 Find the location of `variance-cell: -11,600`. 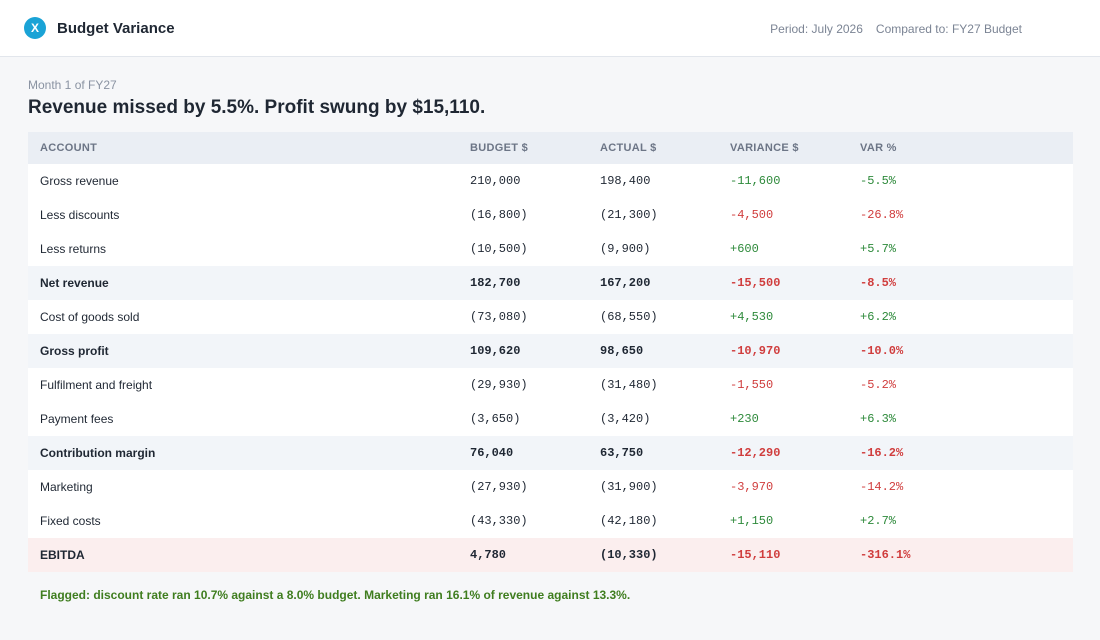

variance-cell: -11,600 is located at coordinates (755, 181).